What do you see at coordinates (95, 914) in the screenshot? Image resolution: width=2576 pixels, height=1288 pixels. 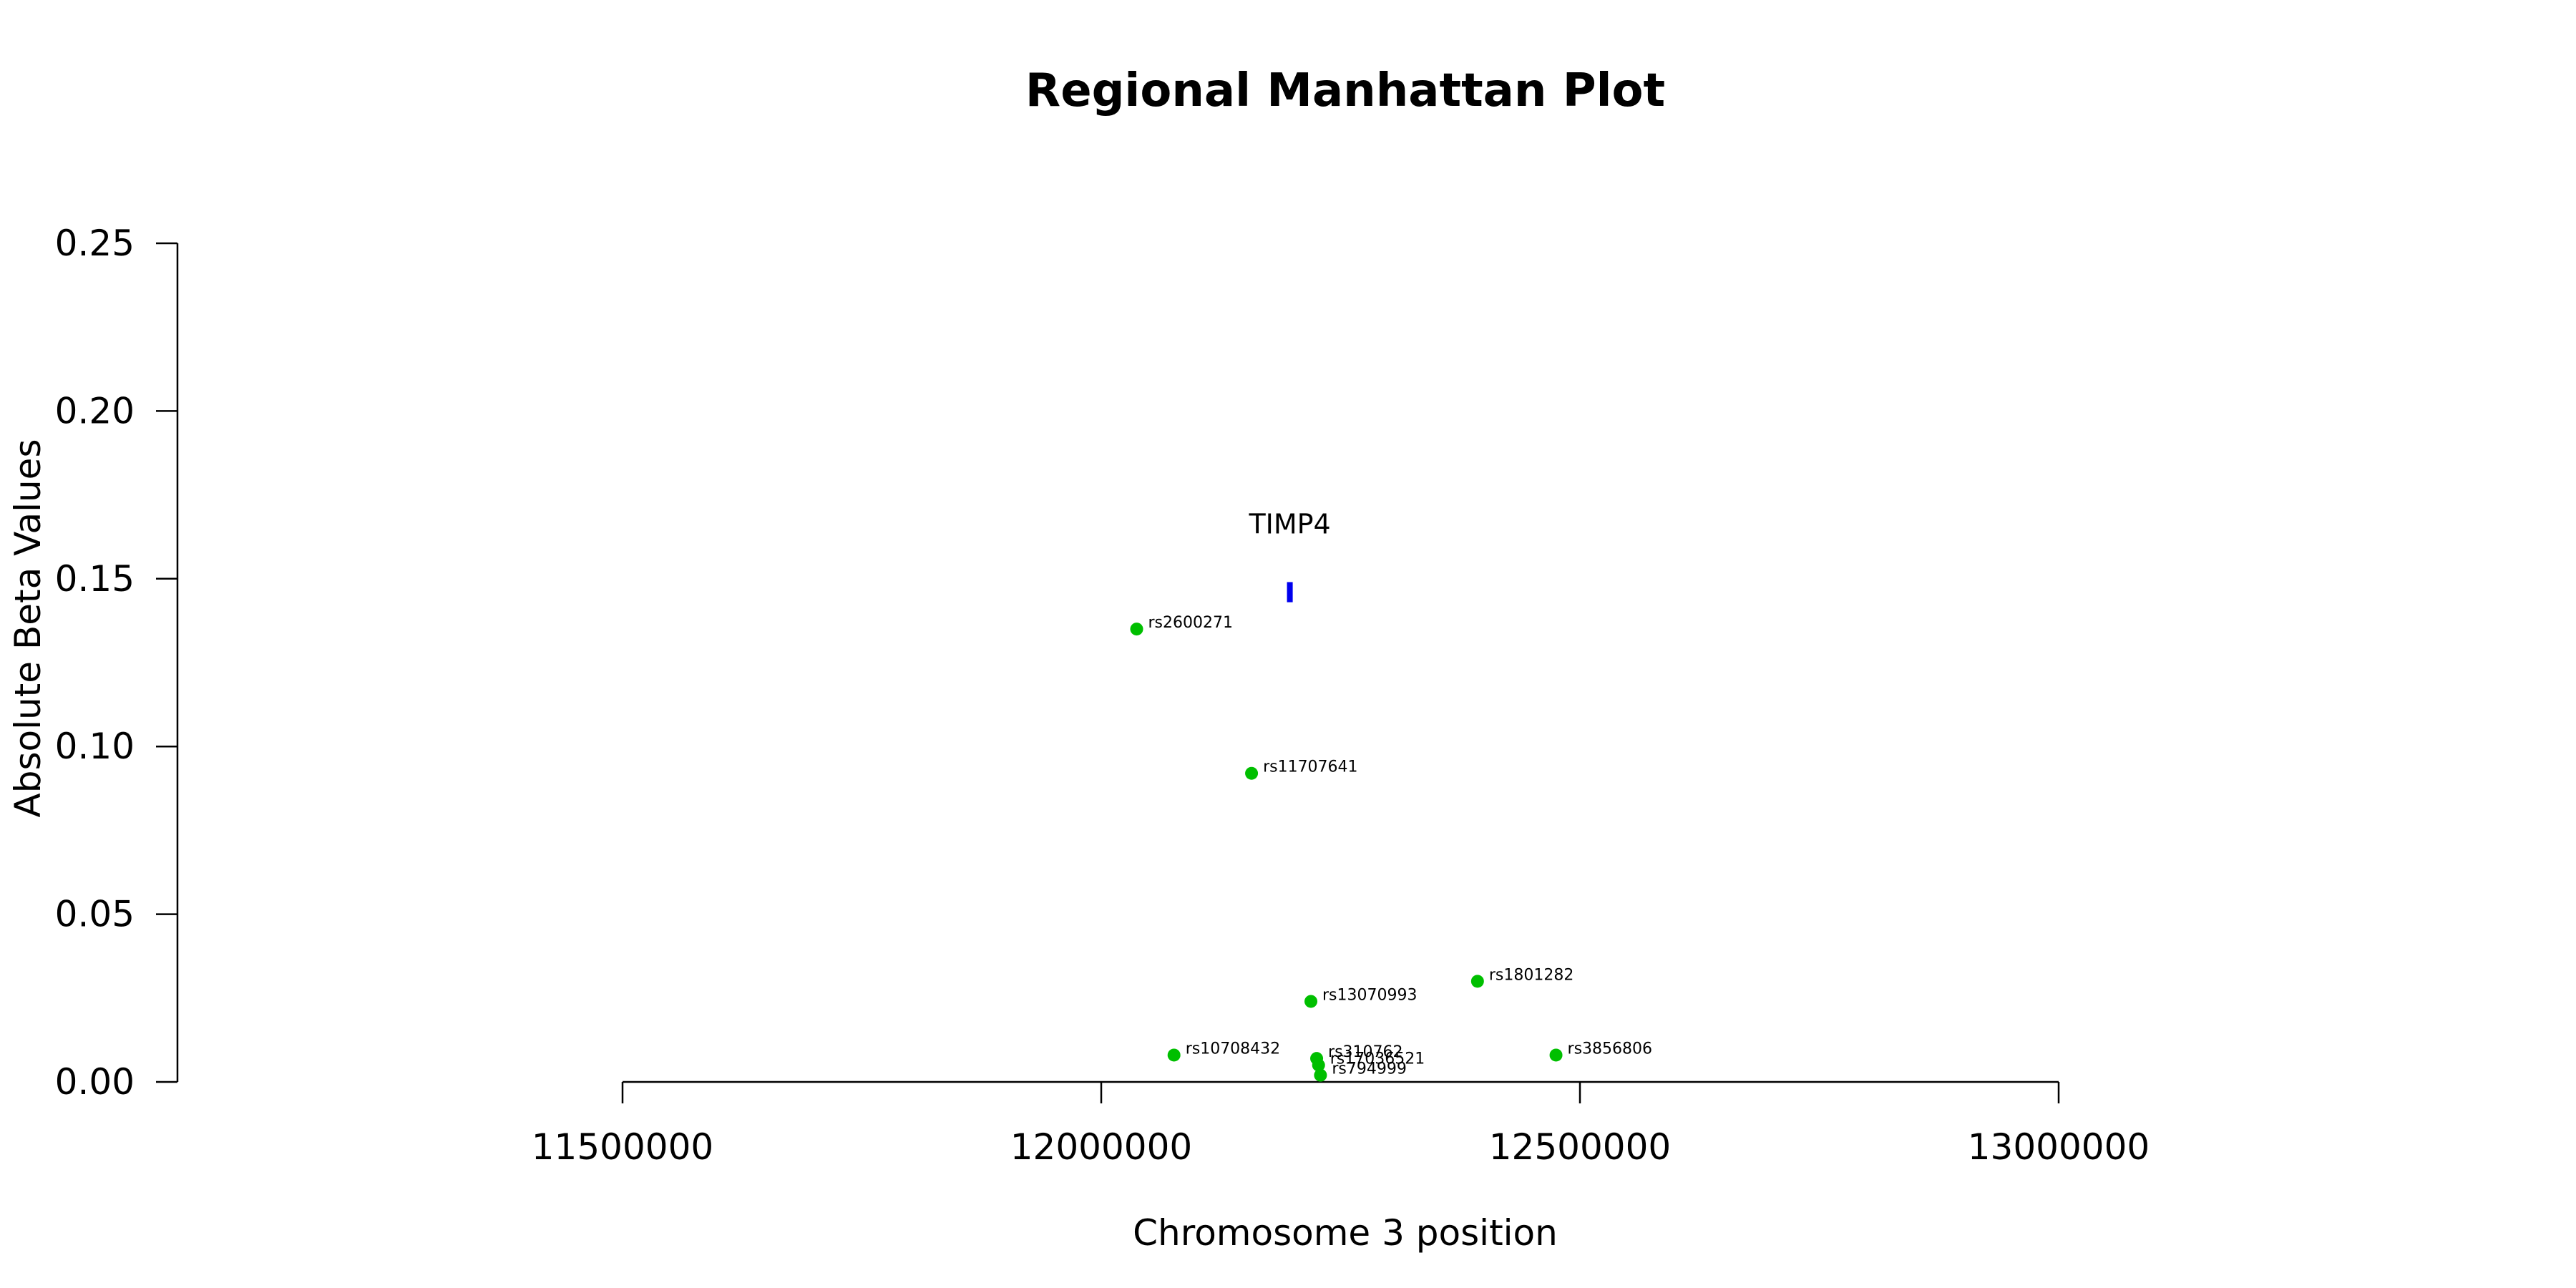 I see `y-tick-label: 0.05` at bounding box center [95, 914].